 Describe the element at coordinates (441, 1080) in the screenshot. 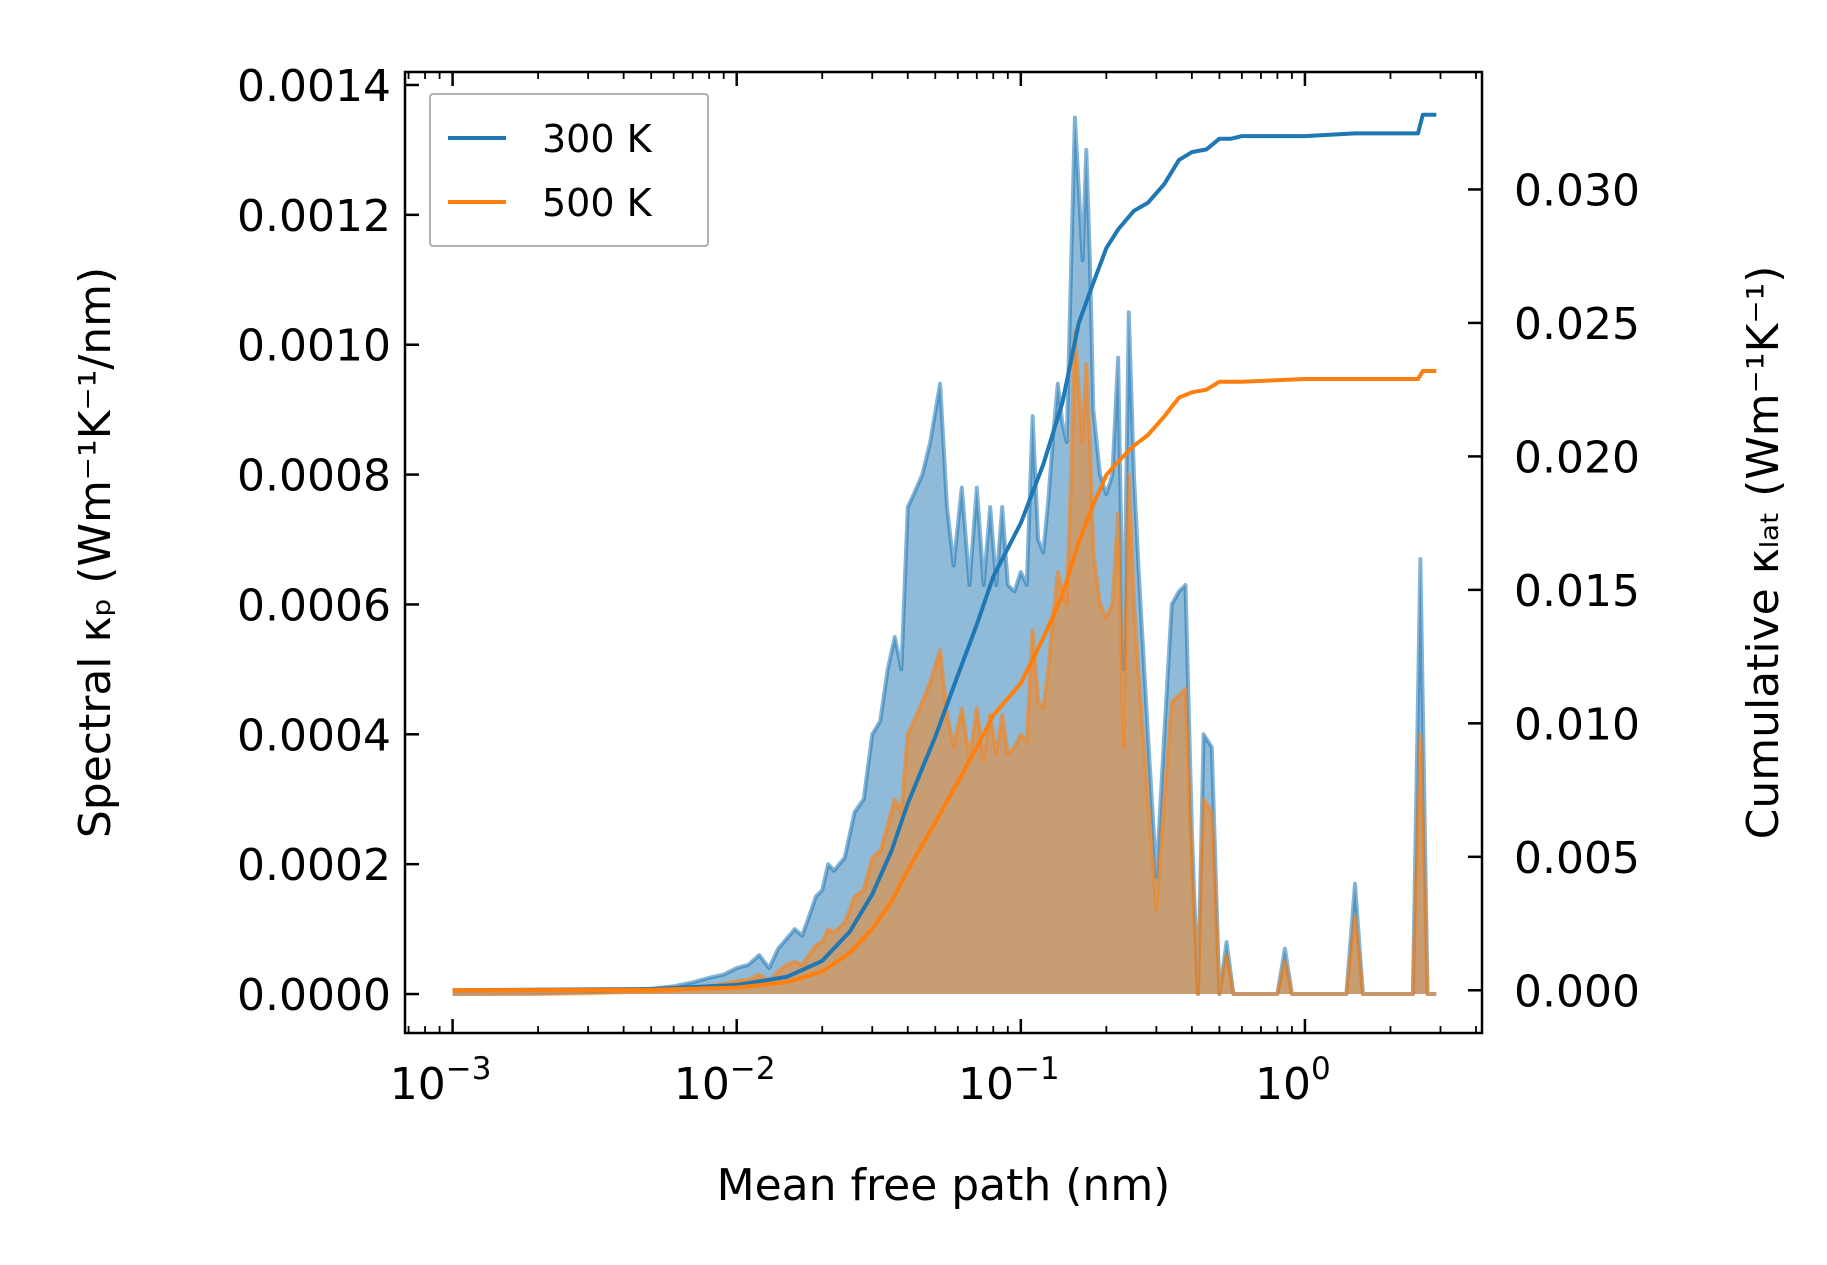

I see `x-tick-label: 10⁻³` at that location.